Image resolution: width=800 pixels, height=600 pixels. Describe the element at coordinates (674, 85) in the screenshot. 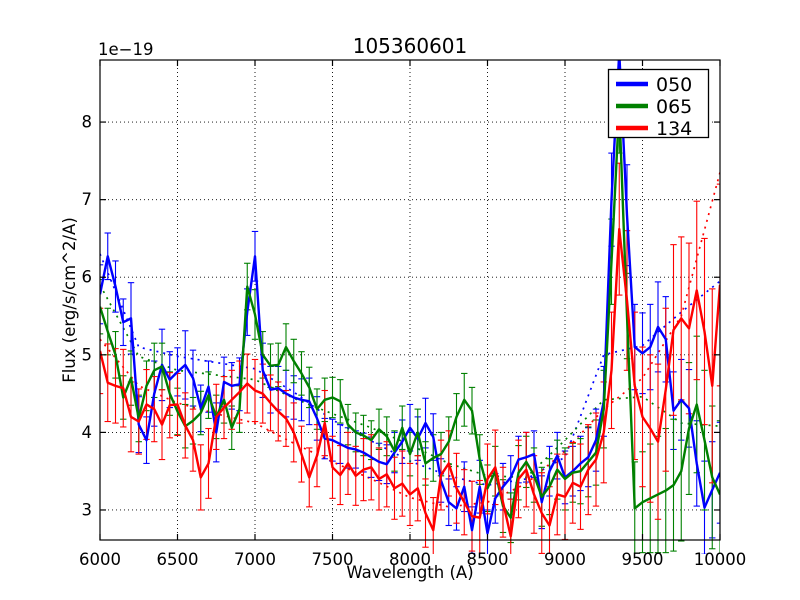

I see `legend-label-050: 050` at that location.